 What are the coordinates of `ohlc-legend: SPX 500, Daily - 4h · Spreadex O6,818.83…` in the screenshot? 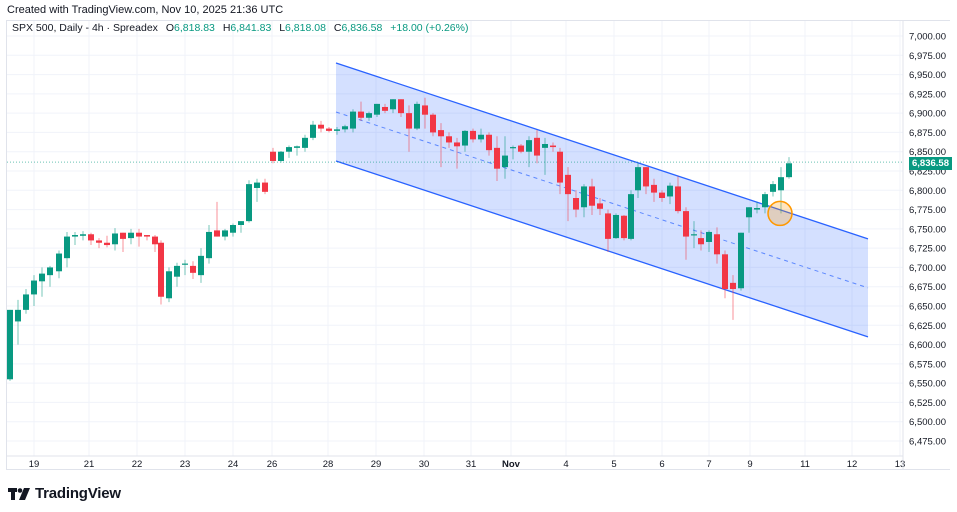 It's located at (240, 28).